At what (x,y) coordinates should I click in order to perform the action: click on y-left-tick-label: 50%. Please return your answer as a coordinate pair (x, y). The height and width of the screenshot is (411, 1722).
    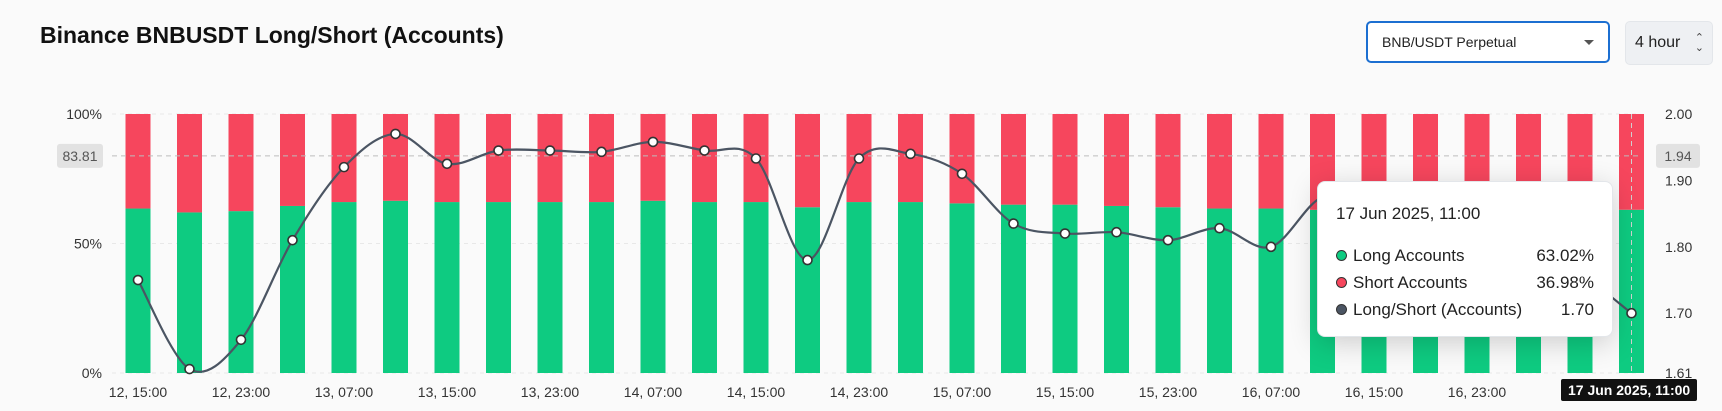
    Looking at the image, I should click on (88, 244).